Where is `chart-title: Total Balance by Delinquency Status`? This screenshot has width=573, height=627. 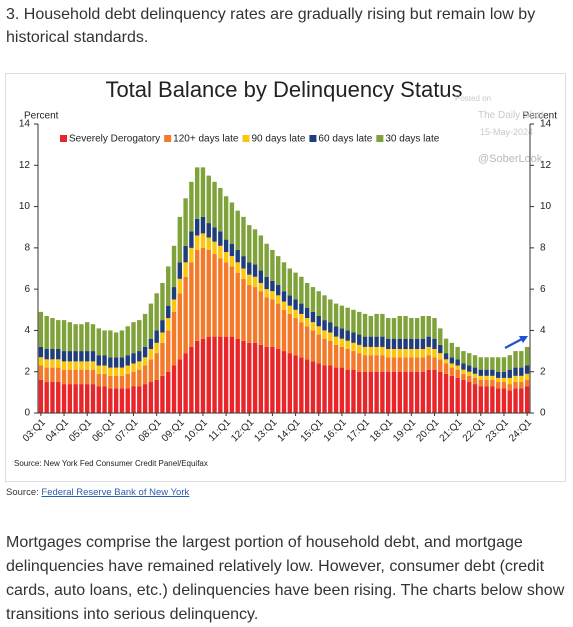
chart-title: Total Balance by Delinquency Status is located at coordinates (283, 89).